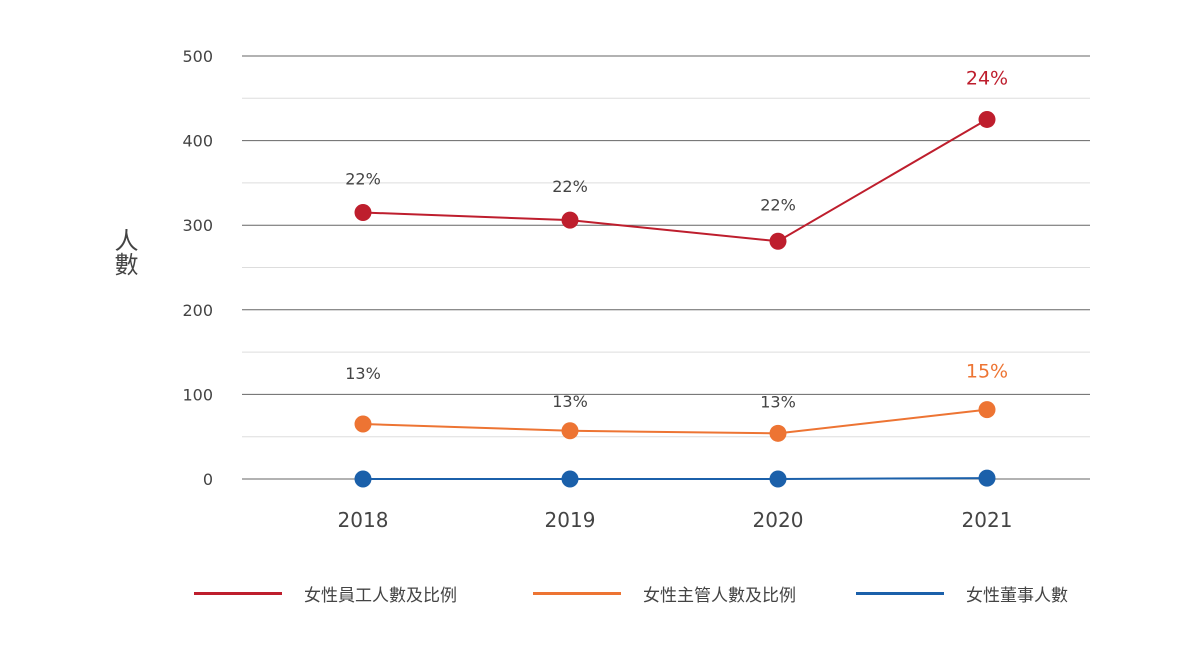 Image resolution: width=1200 pixels, height=656 pixels. I want to click on legend-item-female-managers: 女性主管人數及比例, so click(664, 593).